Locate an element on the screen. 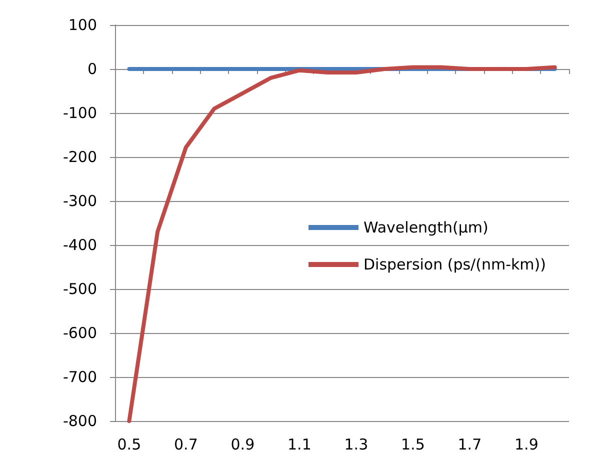  x-tick-label: 1.9 is located at coordinates (526, 444).